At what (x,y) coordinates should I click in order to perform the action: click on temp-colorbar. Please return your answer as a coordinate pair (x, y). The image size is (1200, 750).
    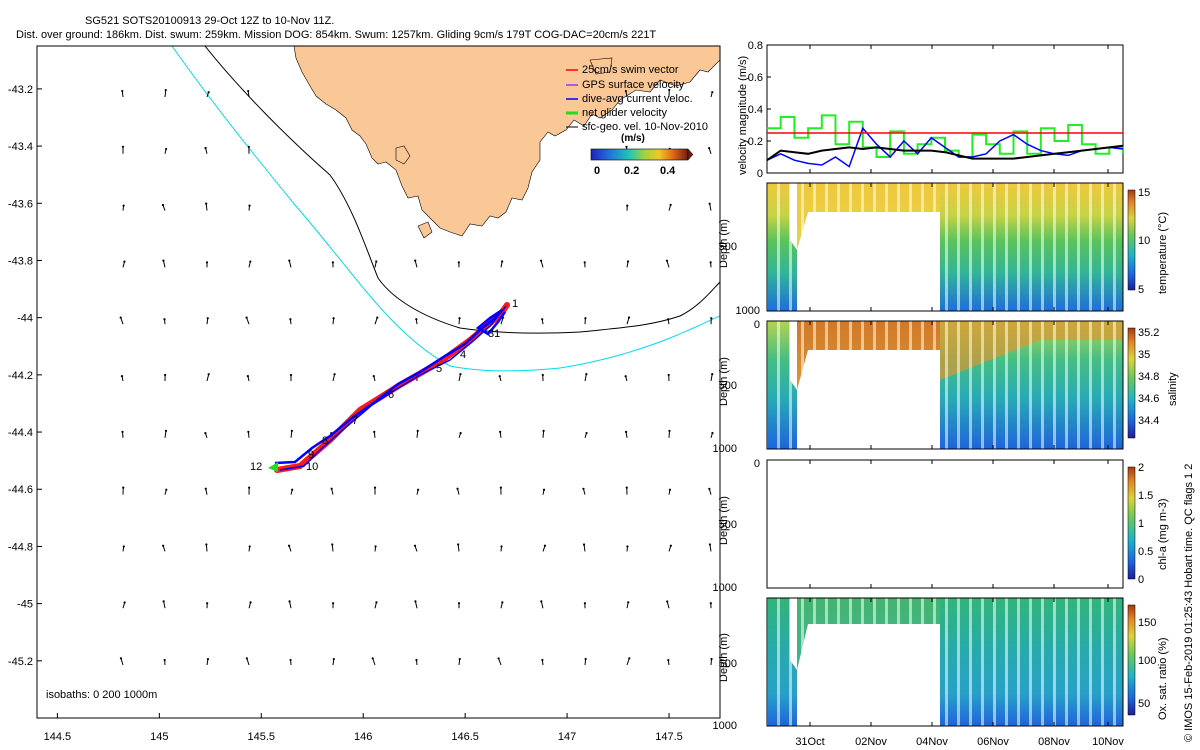
    Looking at the image, I should click on (1131, 240).